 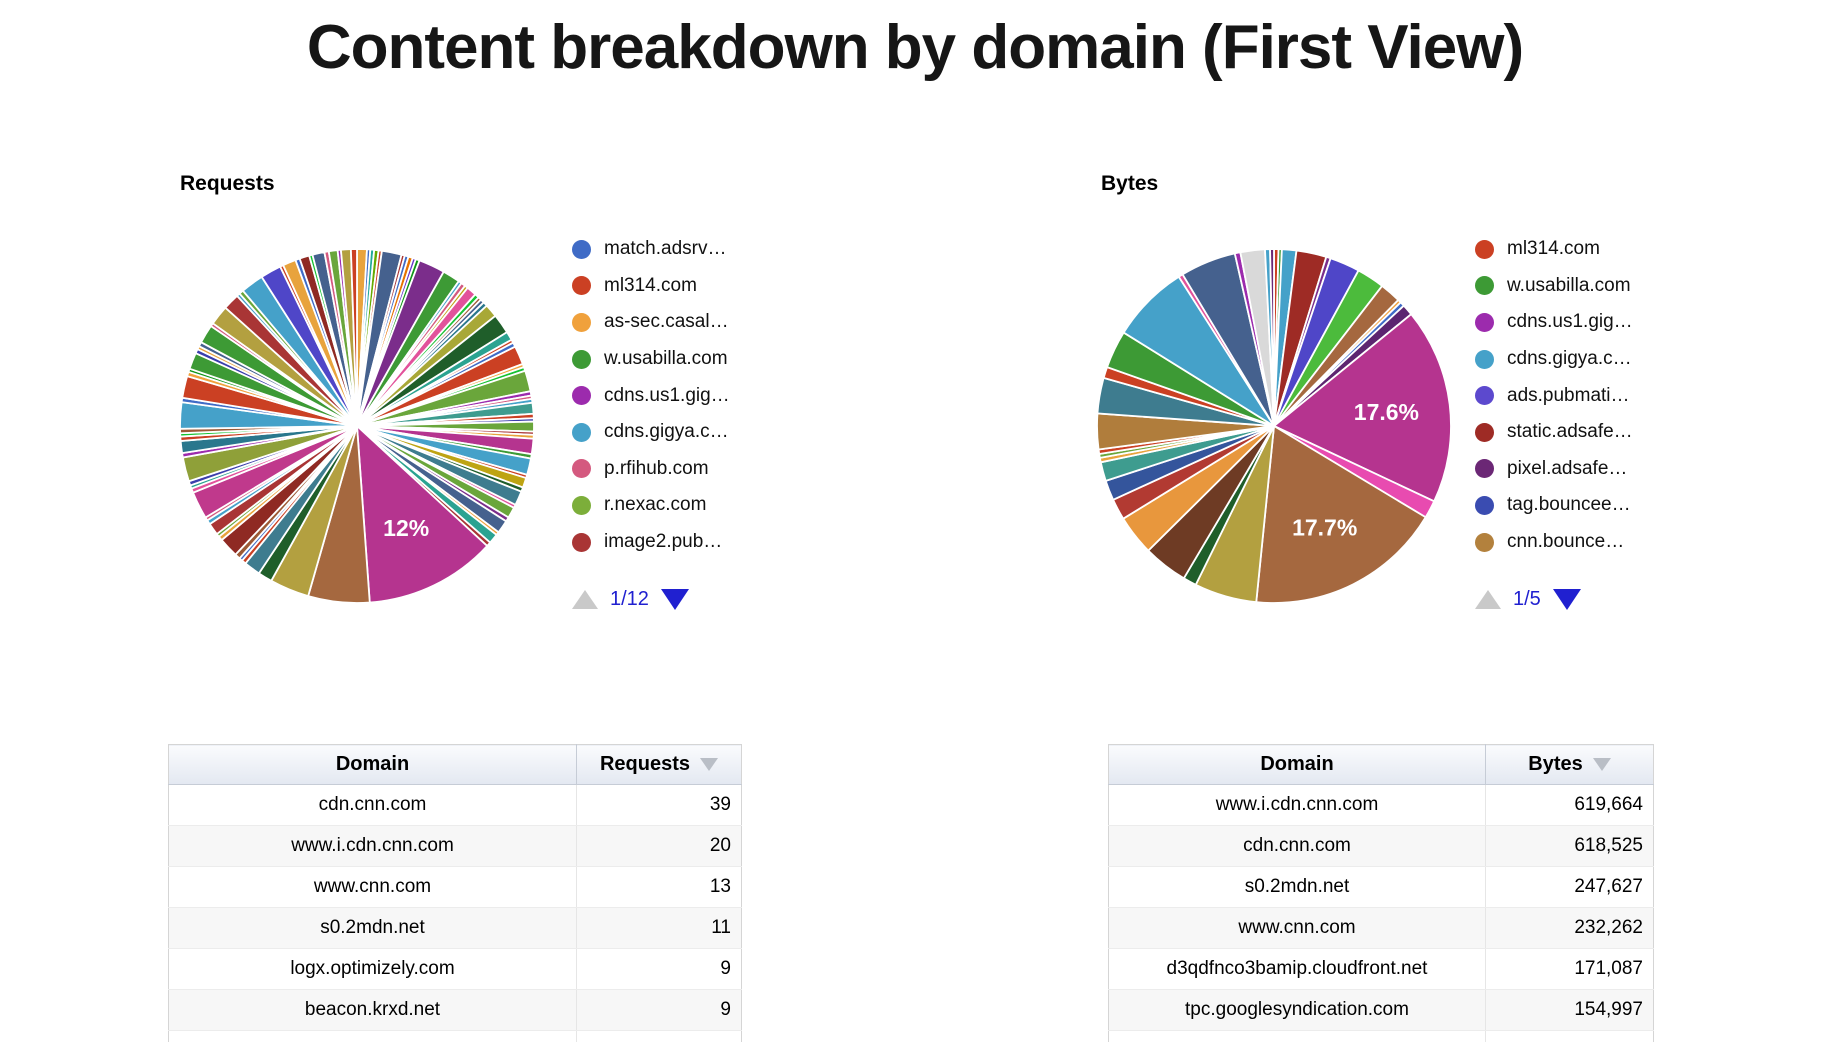 What do you see at coordinates (1324, 527) in the screenshot?
I see `pie-slice-percent-label: 17.7%` at bounding box center [1324, 527].